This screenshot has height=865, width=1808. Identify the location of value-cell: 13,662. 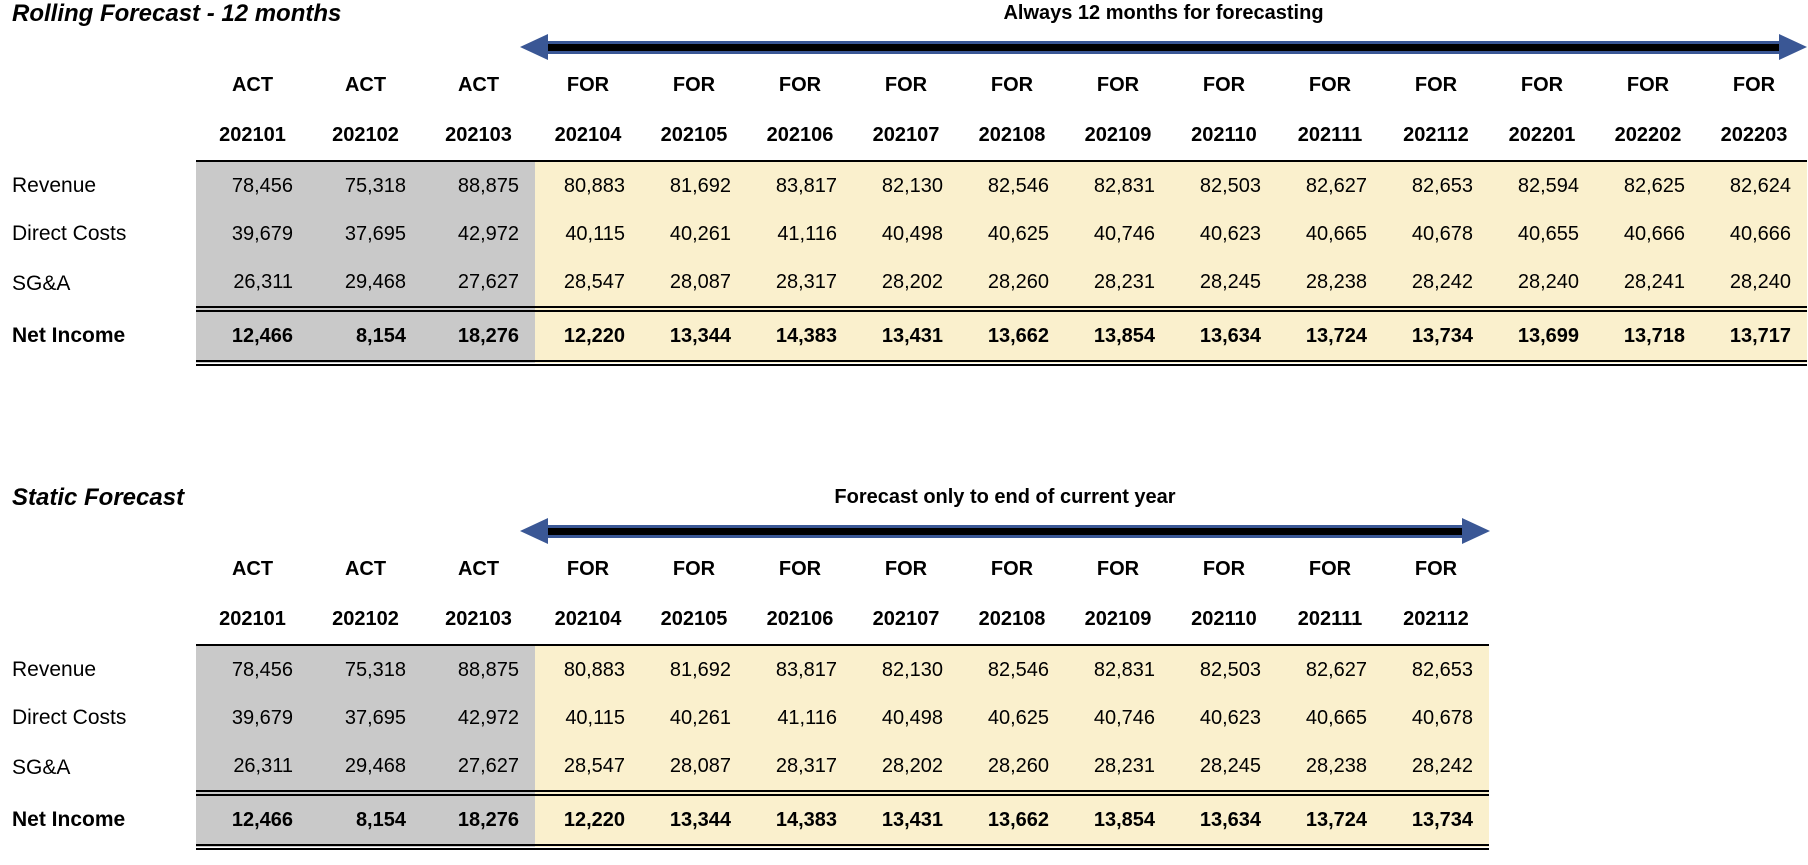
(1012, 820).